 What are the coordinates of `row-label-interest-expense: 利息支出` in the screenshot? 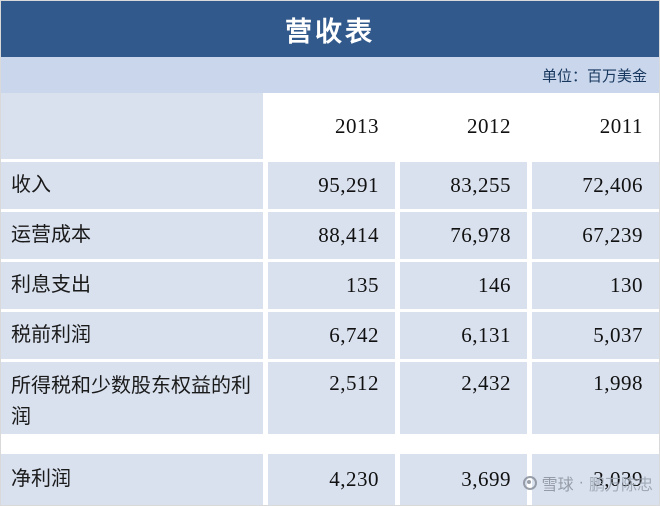 It's located at (132, 285).